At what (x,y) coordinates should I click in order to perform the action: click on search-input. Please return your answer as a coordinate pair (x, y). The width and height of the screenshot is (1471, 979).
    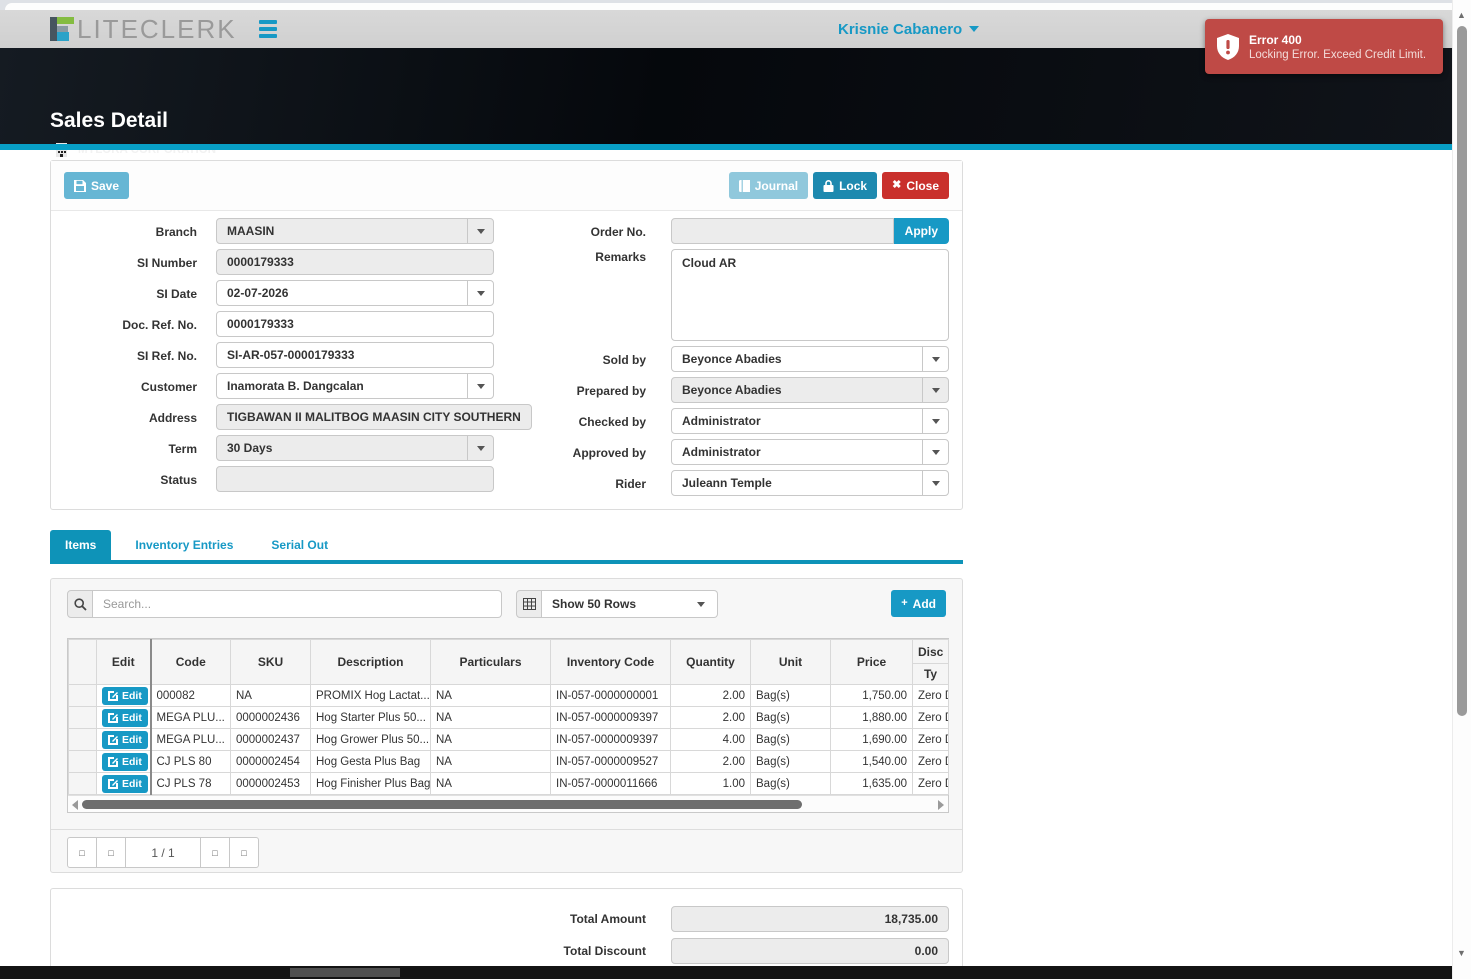
    Looking at the image, I should click on (297, 604).